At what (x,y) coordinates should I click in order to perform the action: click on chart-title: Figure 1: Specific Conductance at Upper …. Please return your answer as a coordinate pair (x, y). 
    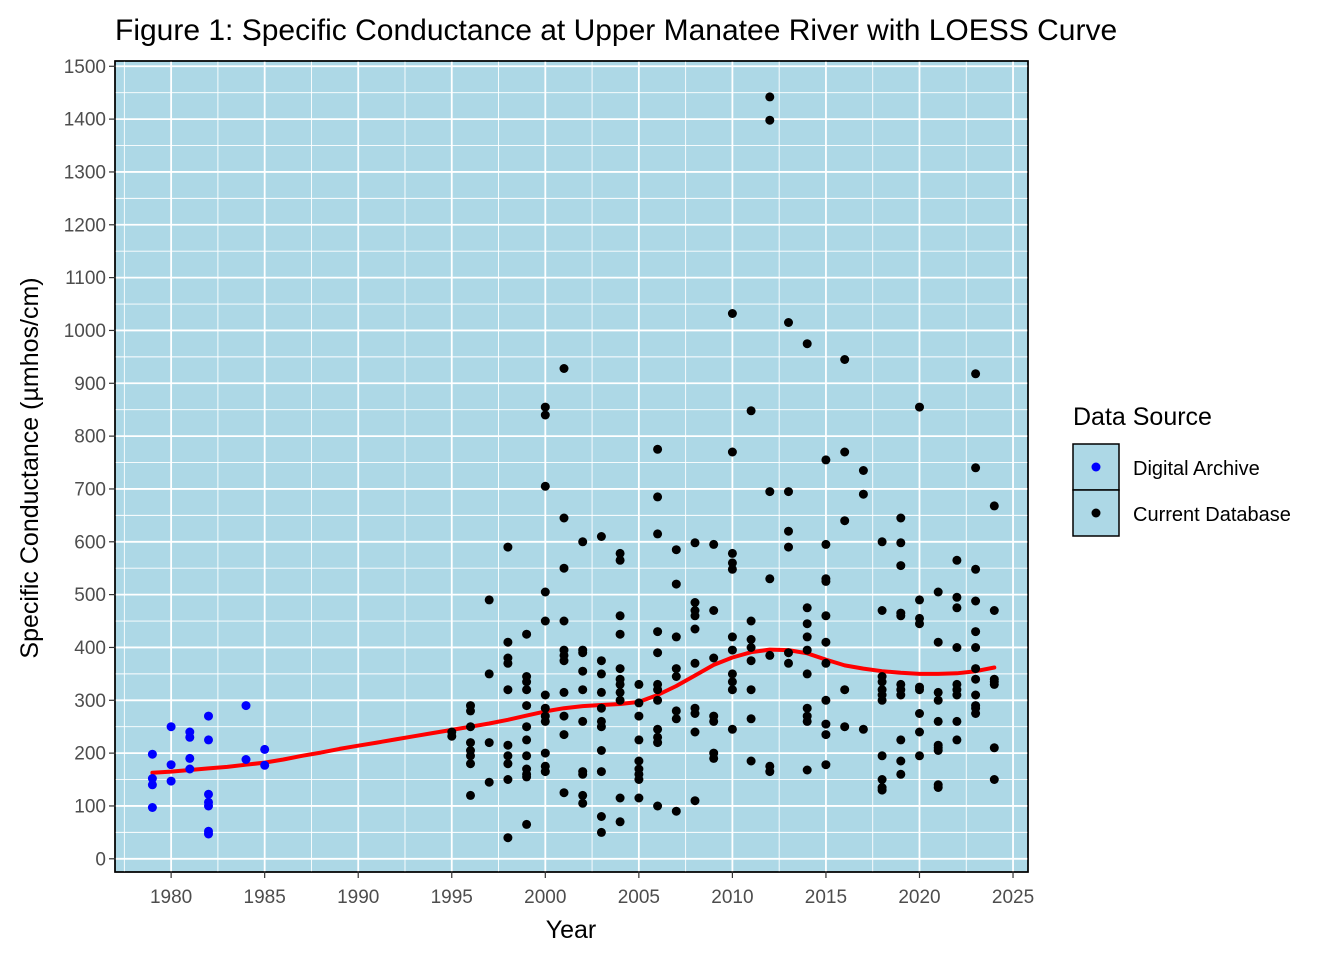
    Looking at the image, I should click on (616, 30).